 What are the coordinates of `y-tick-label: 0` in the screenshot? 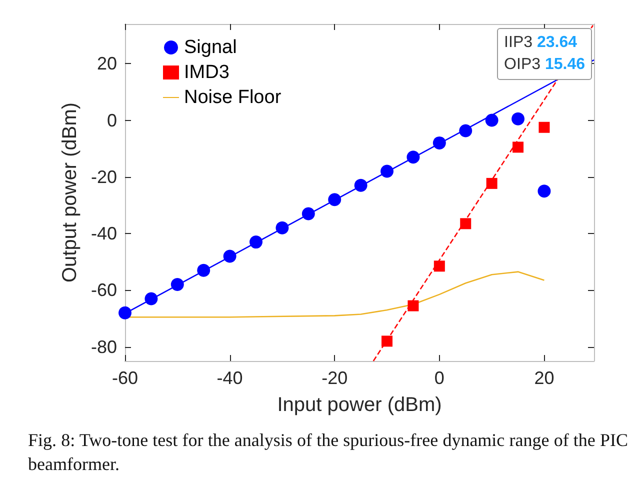 It's located at (111, 120).